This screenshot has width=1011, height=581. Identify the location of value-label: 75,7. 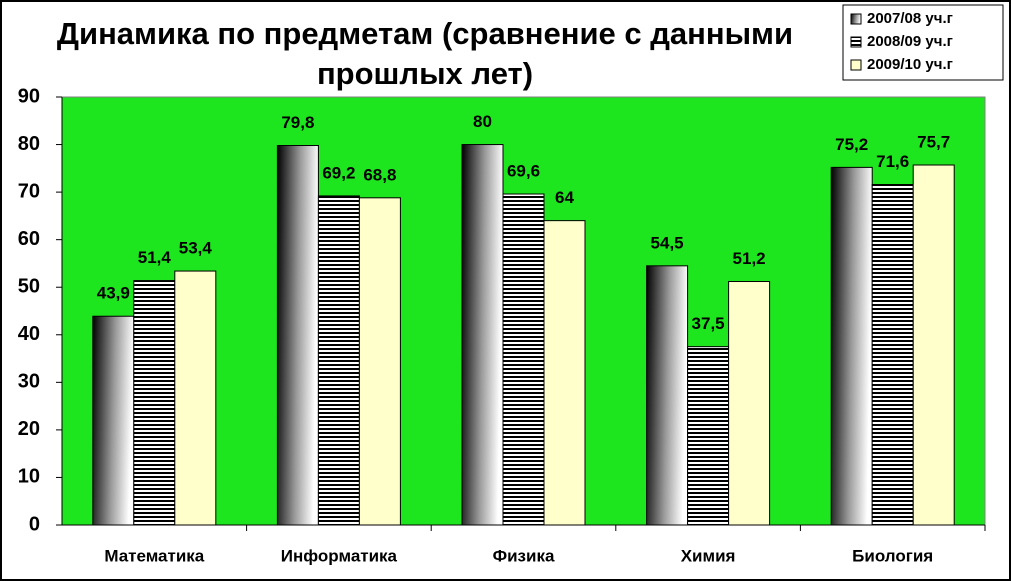
(933, 141).